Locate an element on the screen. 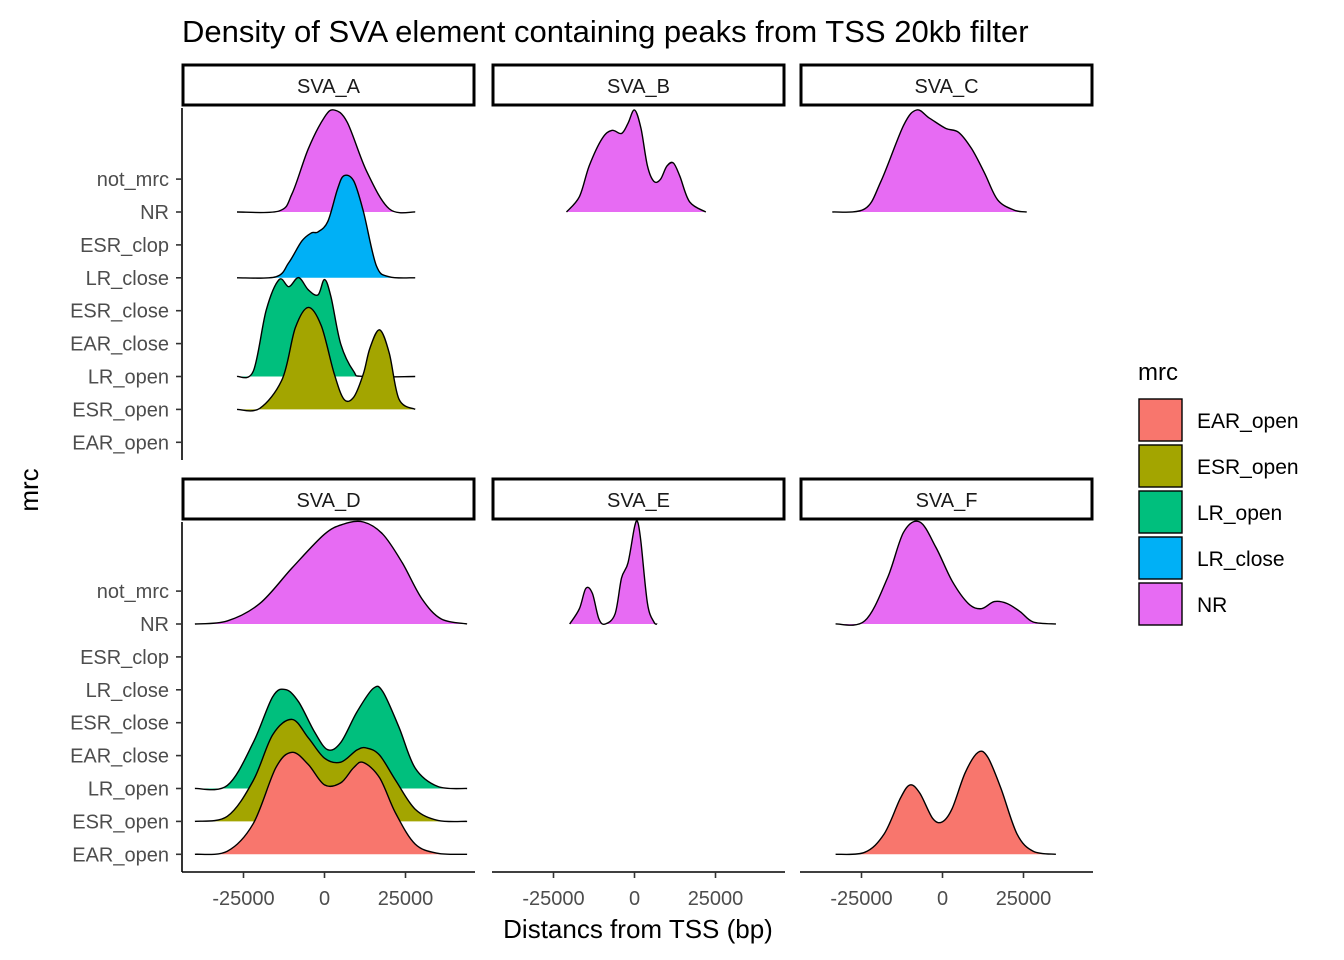  facet-strip-label: SVA_F is located at coordinates (947, 501).